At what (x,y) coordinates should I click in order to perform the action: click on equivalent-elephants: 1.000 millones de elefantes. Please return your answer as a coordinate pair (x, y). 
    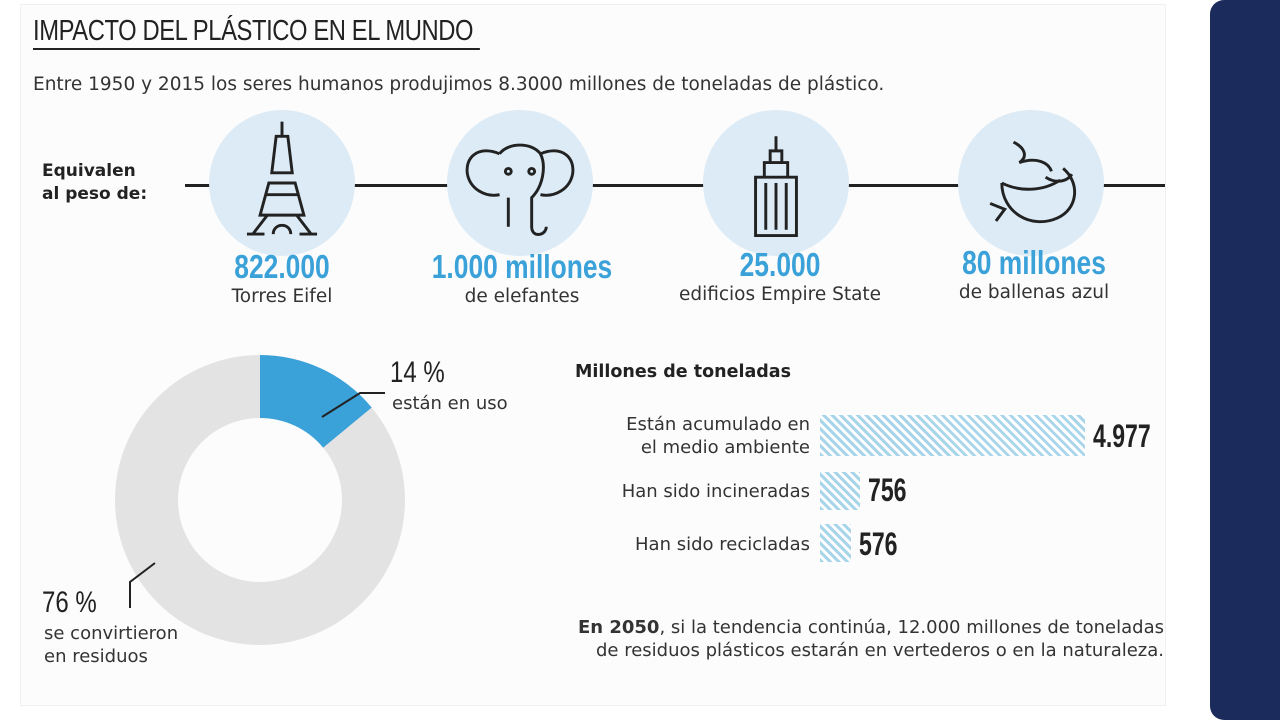
    Looking at the image, I should click on (522, 278).